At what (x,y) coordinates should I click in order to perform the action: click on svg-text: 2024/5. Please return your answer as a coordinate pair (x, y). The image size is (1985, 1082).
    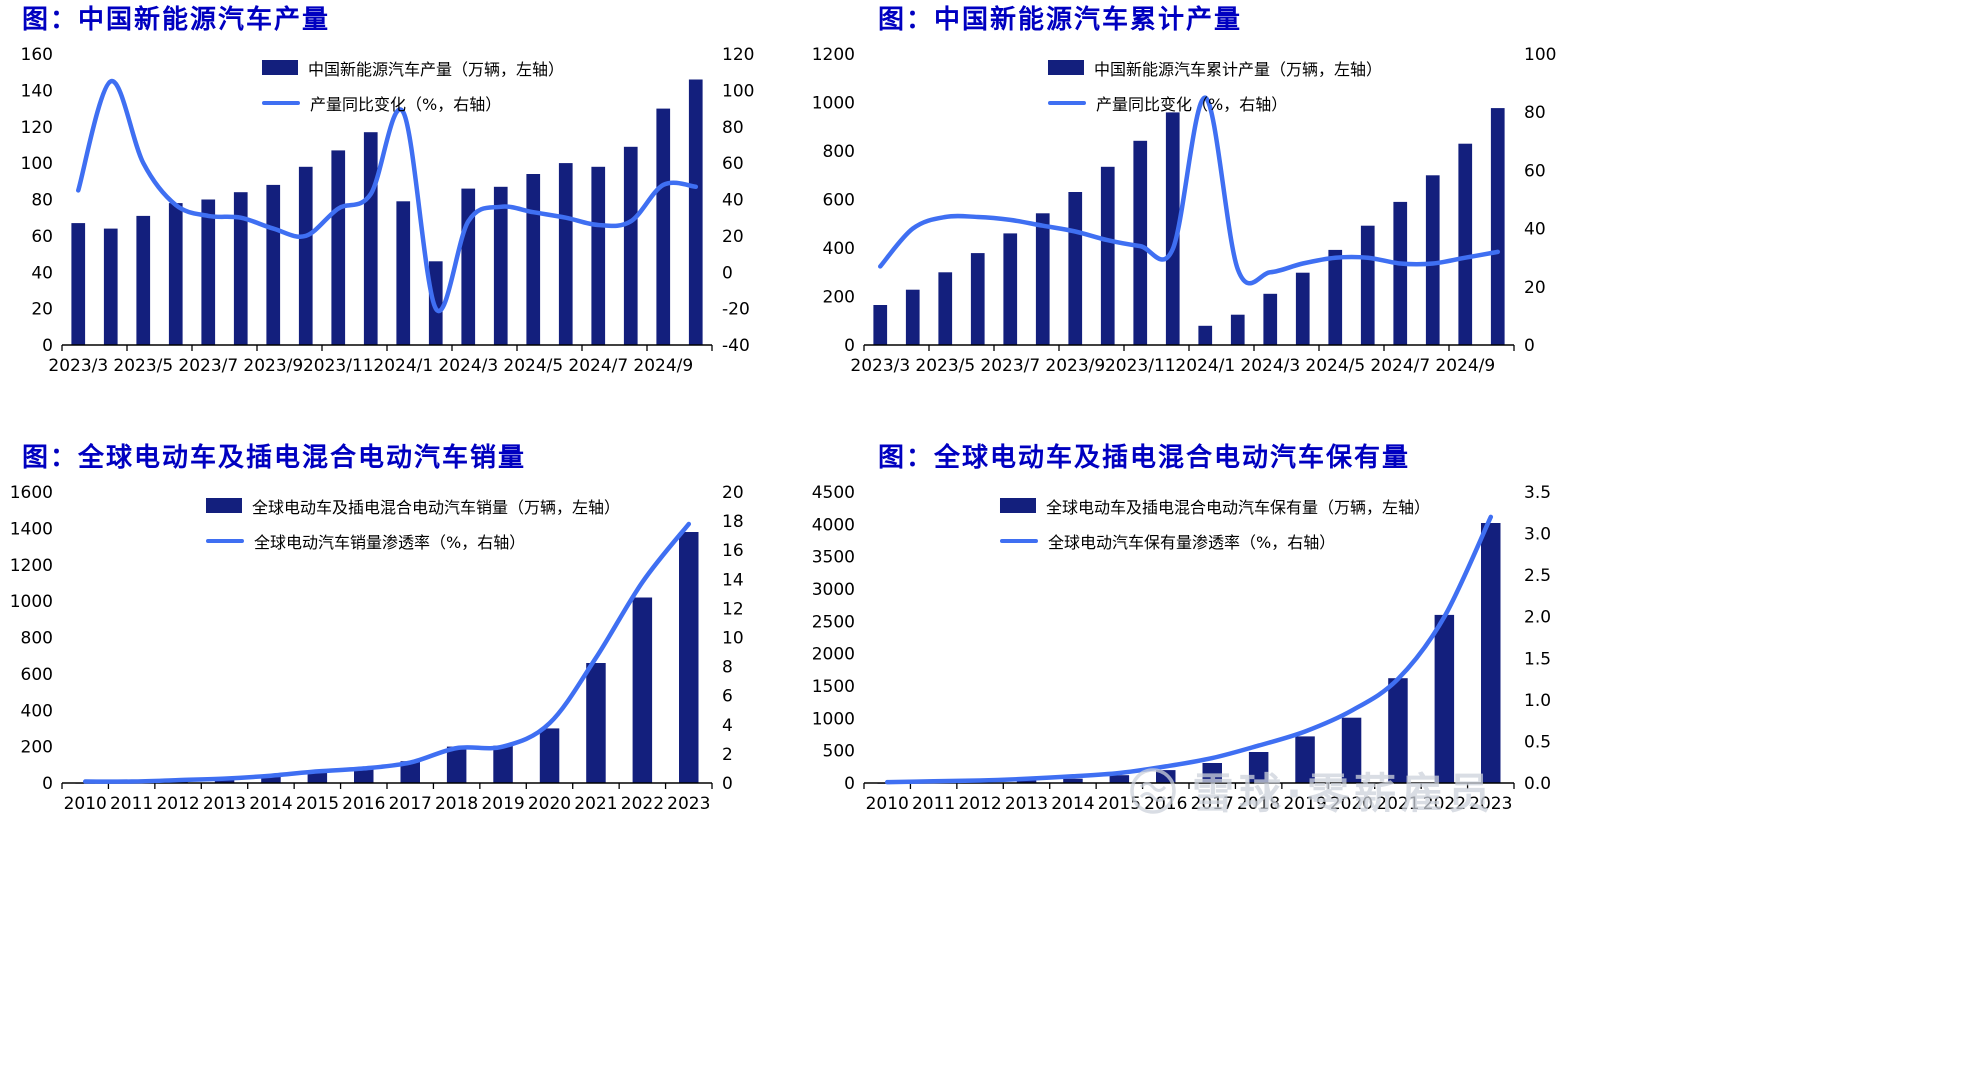
    Looking at the image, I should click on (533, 366).